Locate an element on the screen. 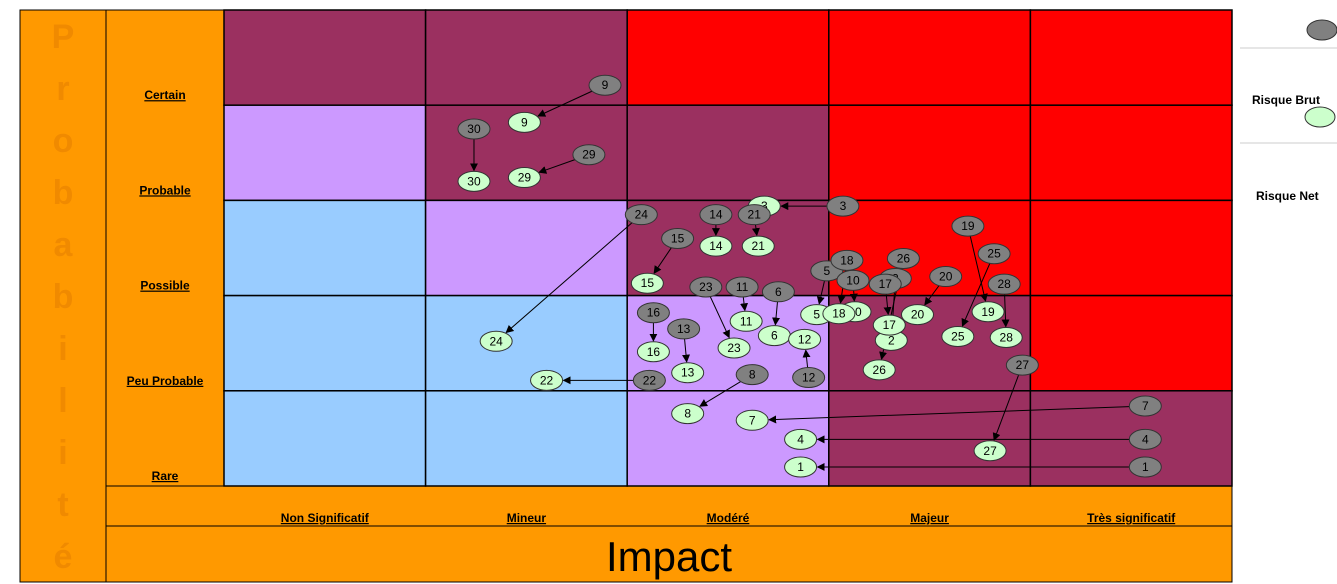 Image resolution: width=1337 pixels, height=584 pixels. risk-net-label-28: 28 is located at coordinates (1007, 337).